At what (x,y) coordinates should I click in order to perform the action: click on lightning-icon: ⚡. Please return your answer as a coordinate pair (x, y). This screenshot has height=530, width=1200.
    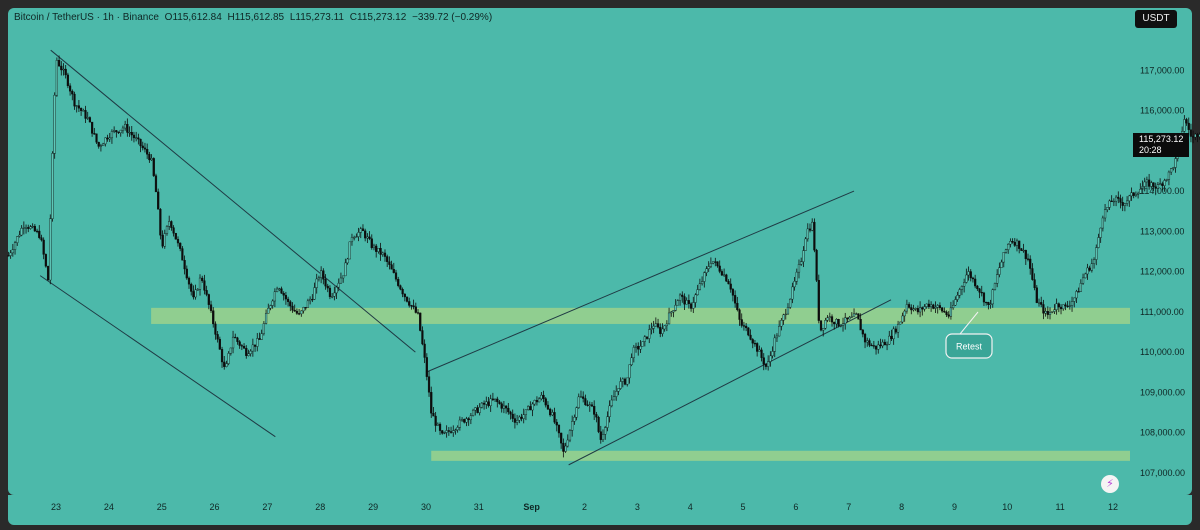
    Looking at the image, I should click on (1110, 484).